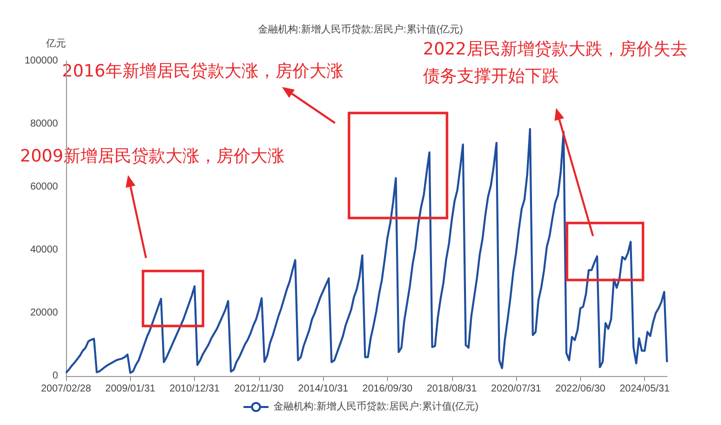 The width and height of the screenshot is (721, 425). Describe the element at coordinates (452, 389) in the screenshot. I see `x-tick-label: 2018/08/31` at that location.